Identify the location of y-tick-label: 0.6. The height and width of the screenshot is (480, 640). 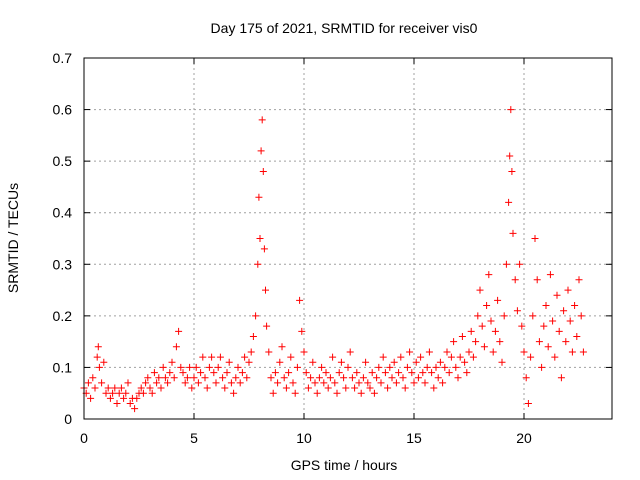
(63, 110).